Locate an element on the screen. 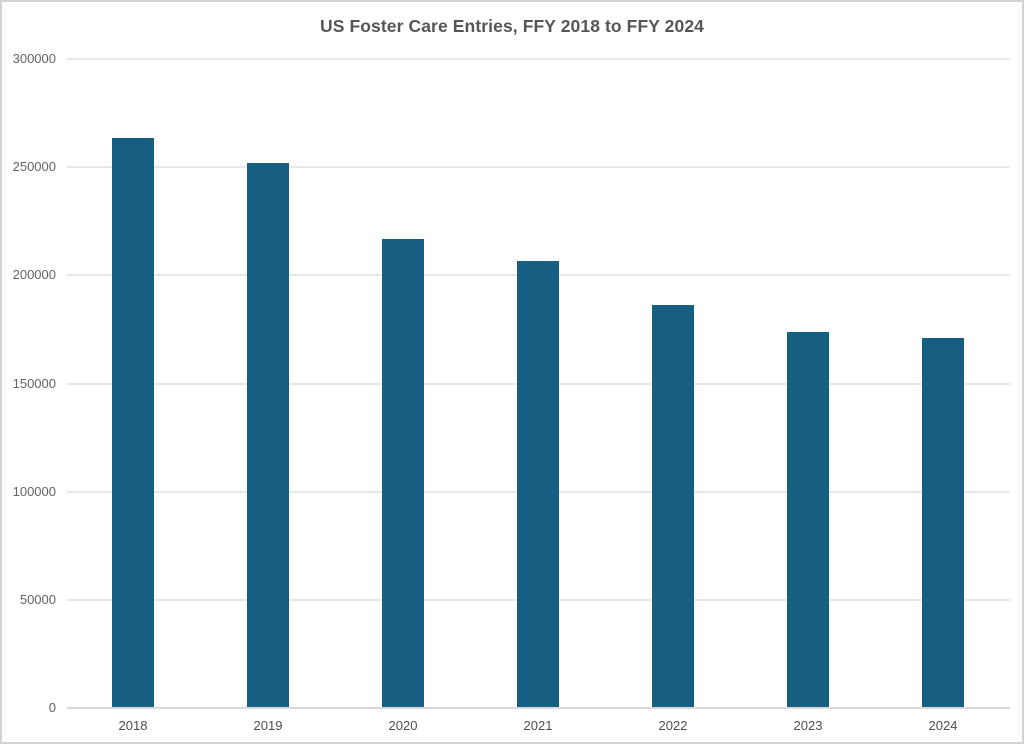 Image resolution: width=1024 pixels, height=744 pixels. bar-2022 is located at coordinates (673, 506).